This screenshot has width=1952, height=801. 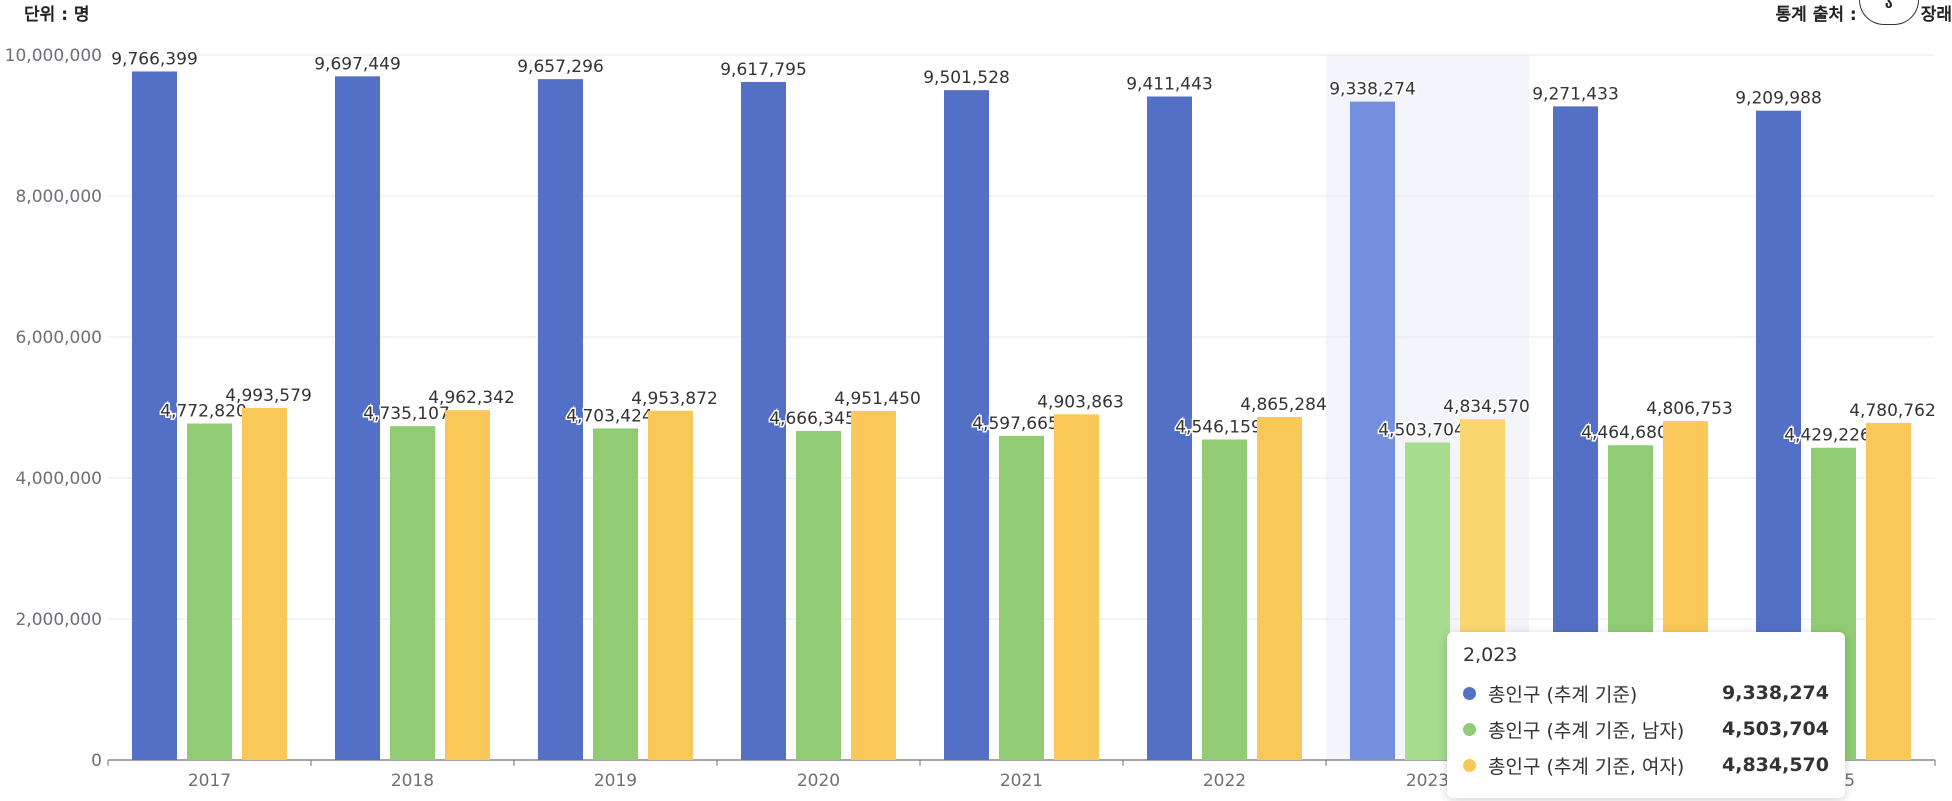 I want to click on bar-male-2021, so click(x=1021, y=597).